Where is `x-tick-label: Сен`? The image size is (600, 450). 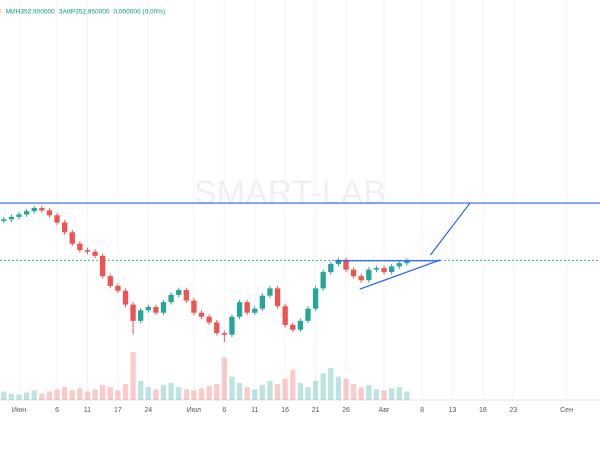 x-tick-label: Сен is located at coordinates (566, 410).